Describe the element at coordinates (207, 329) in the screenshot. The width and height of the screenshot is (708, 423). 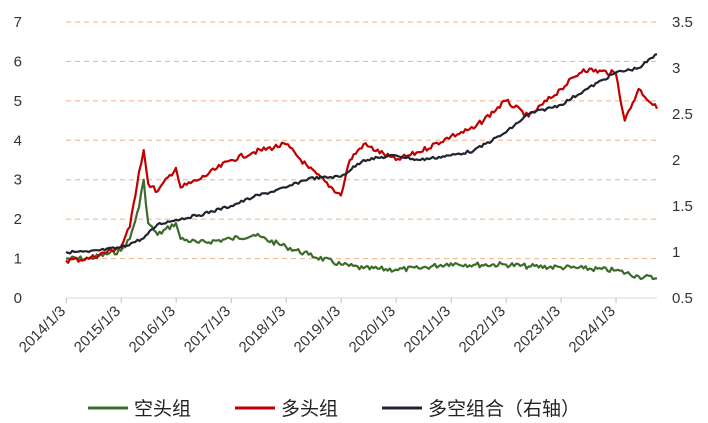
I see `x-tick-label: 2017/1/3` at that location.